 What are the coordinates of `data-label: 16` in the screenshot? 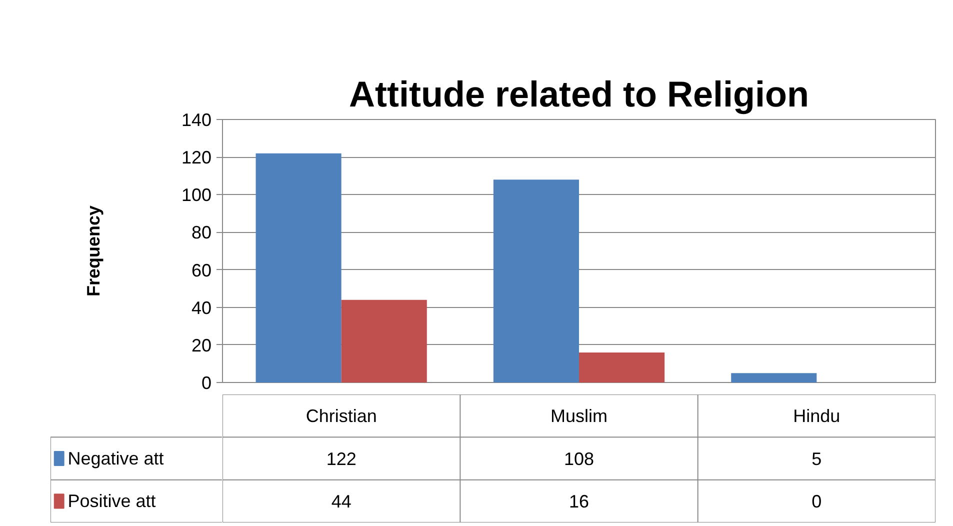 It's located at (579, 502).